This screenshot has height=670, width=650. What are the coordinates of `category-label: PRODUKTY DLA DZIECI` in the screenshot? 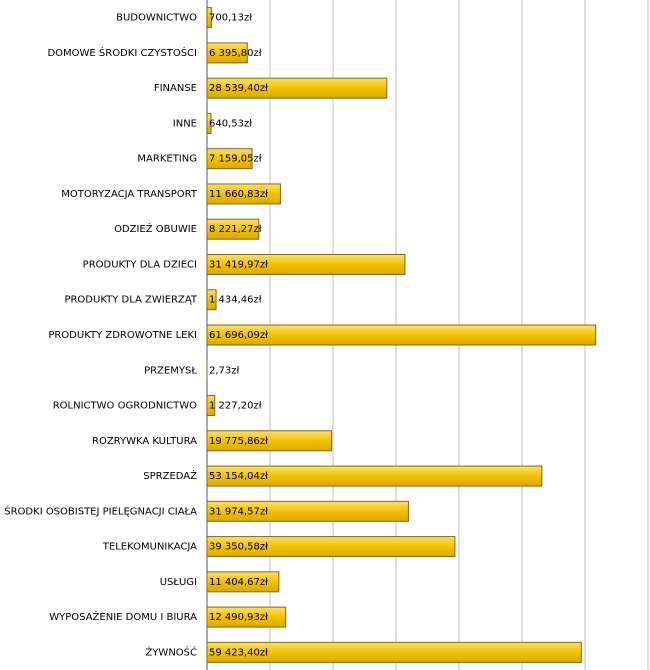 It's located at (140, 264).